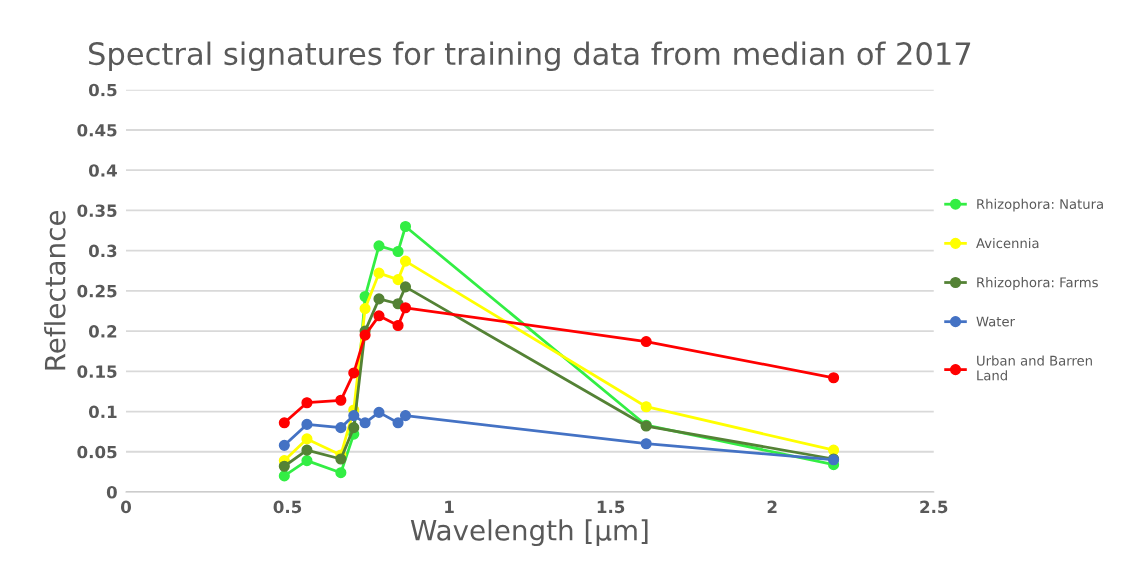 The width and height of the screenshot is (1125, 561). I want to click on y-tick-label: 0, so click(111, 492).